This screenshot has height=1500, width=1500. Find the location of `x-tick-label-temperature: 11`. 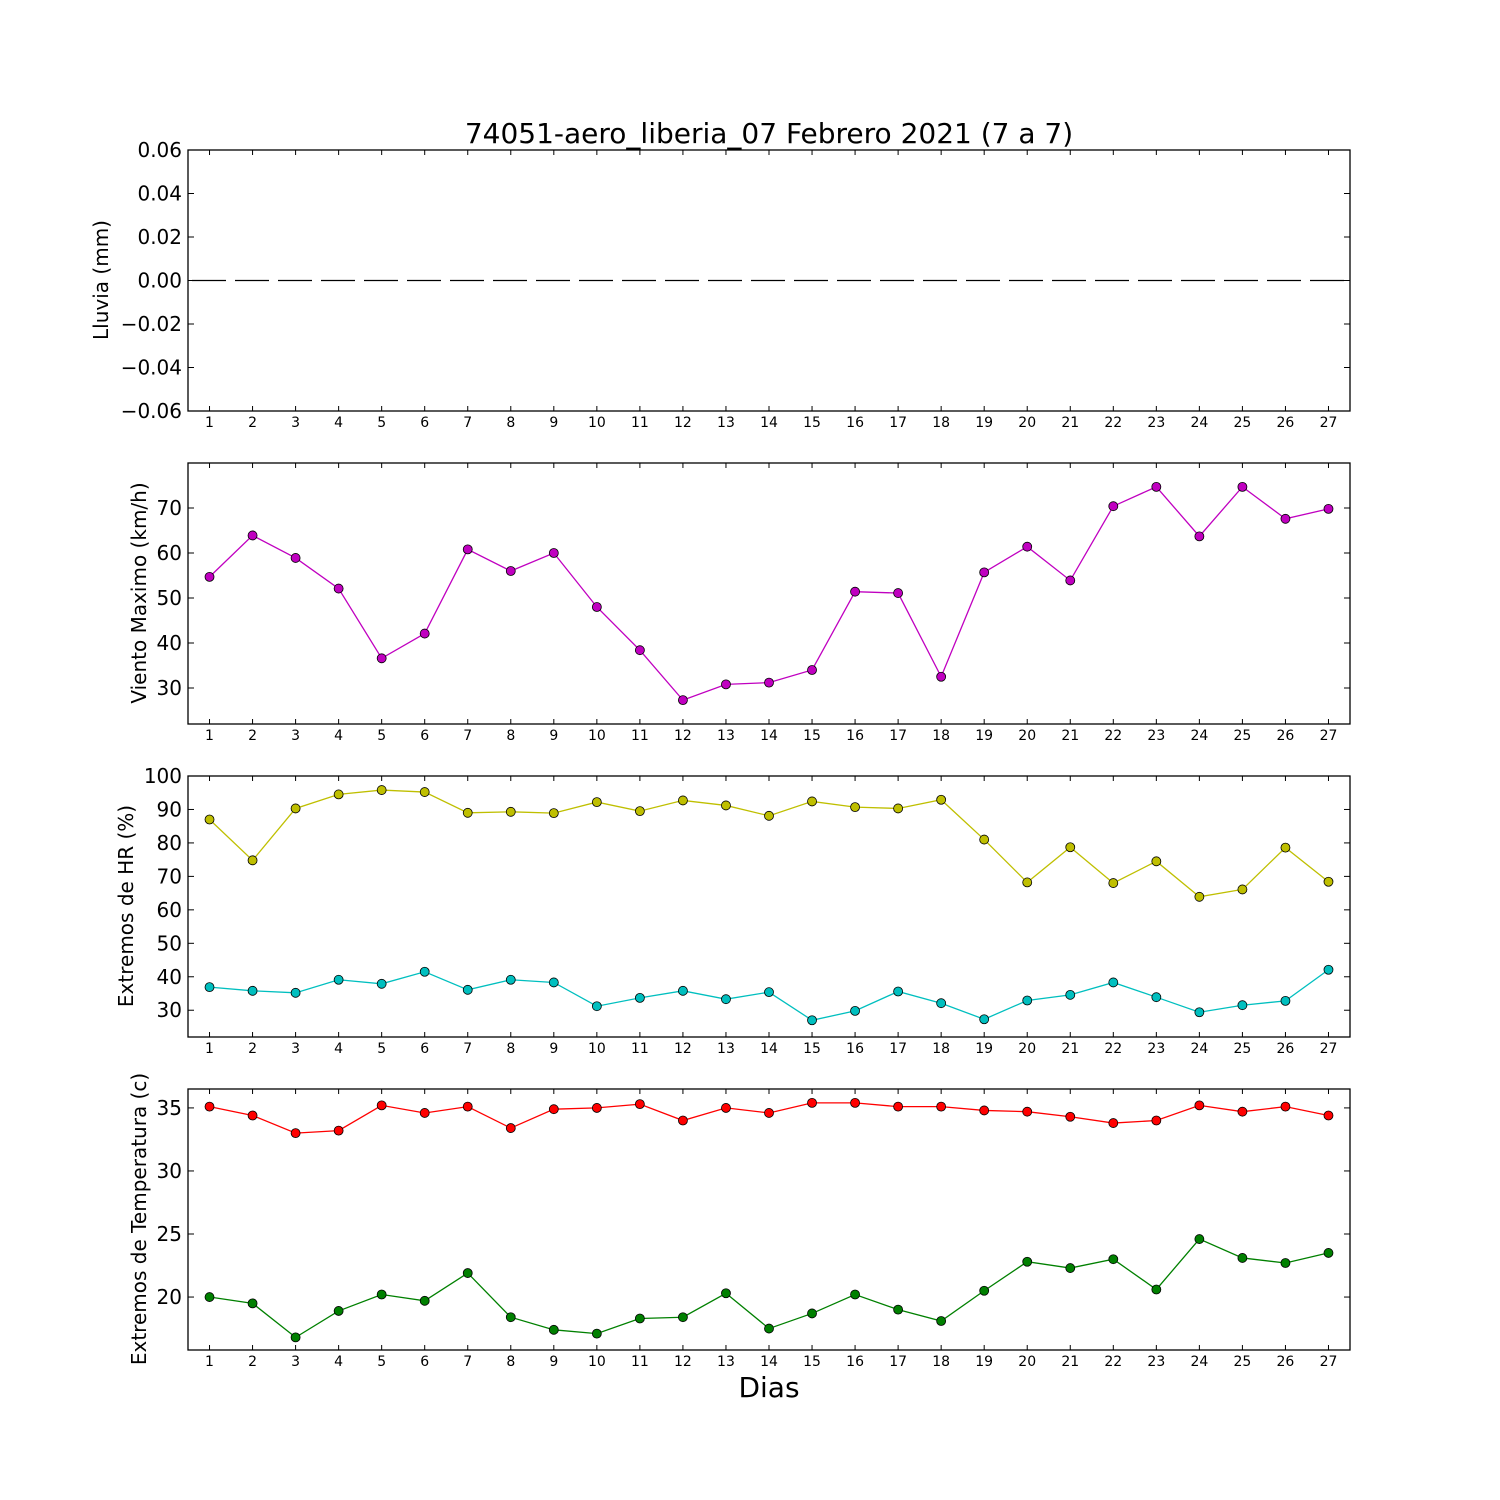

x-tick-label-temperature: 11 is located at coordinates (640, 1362).